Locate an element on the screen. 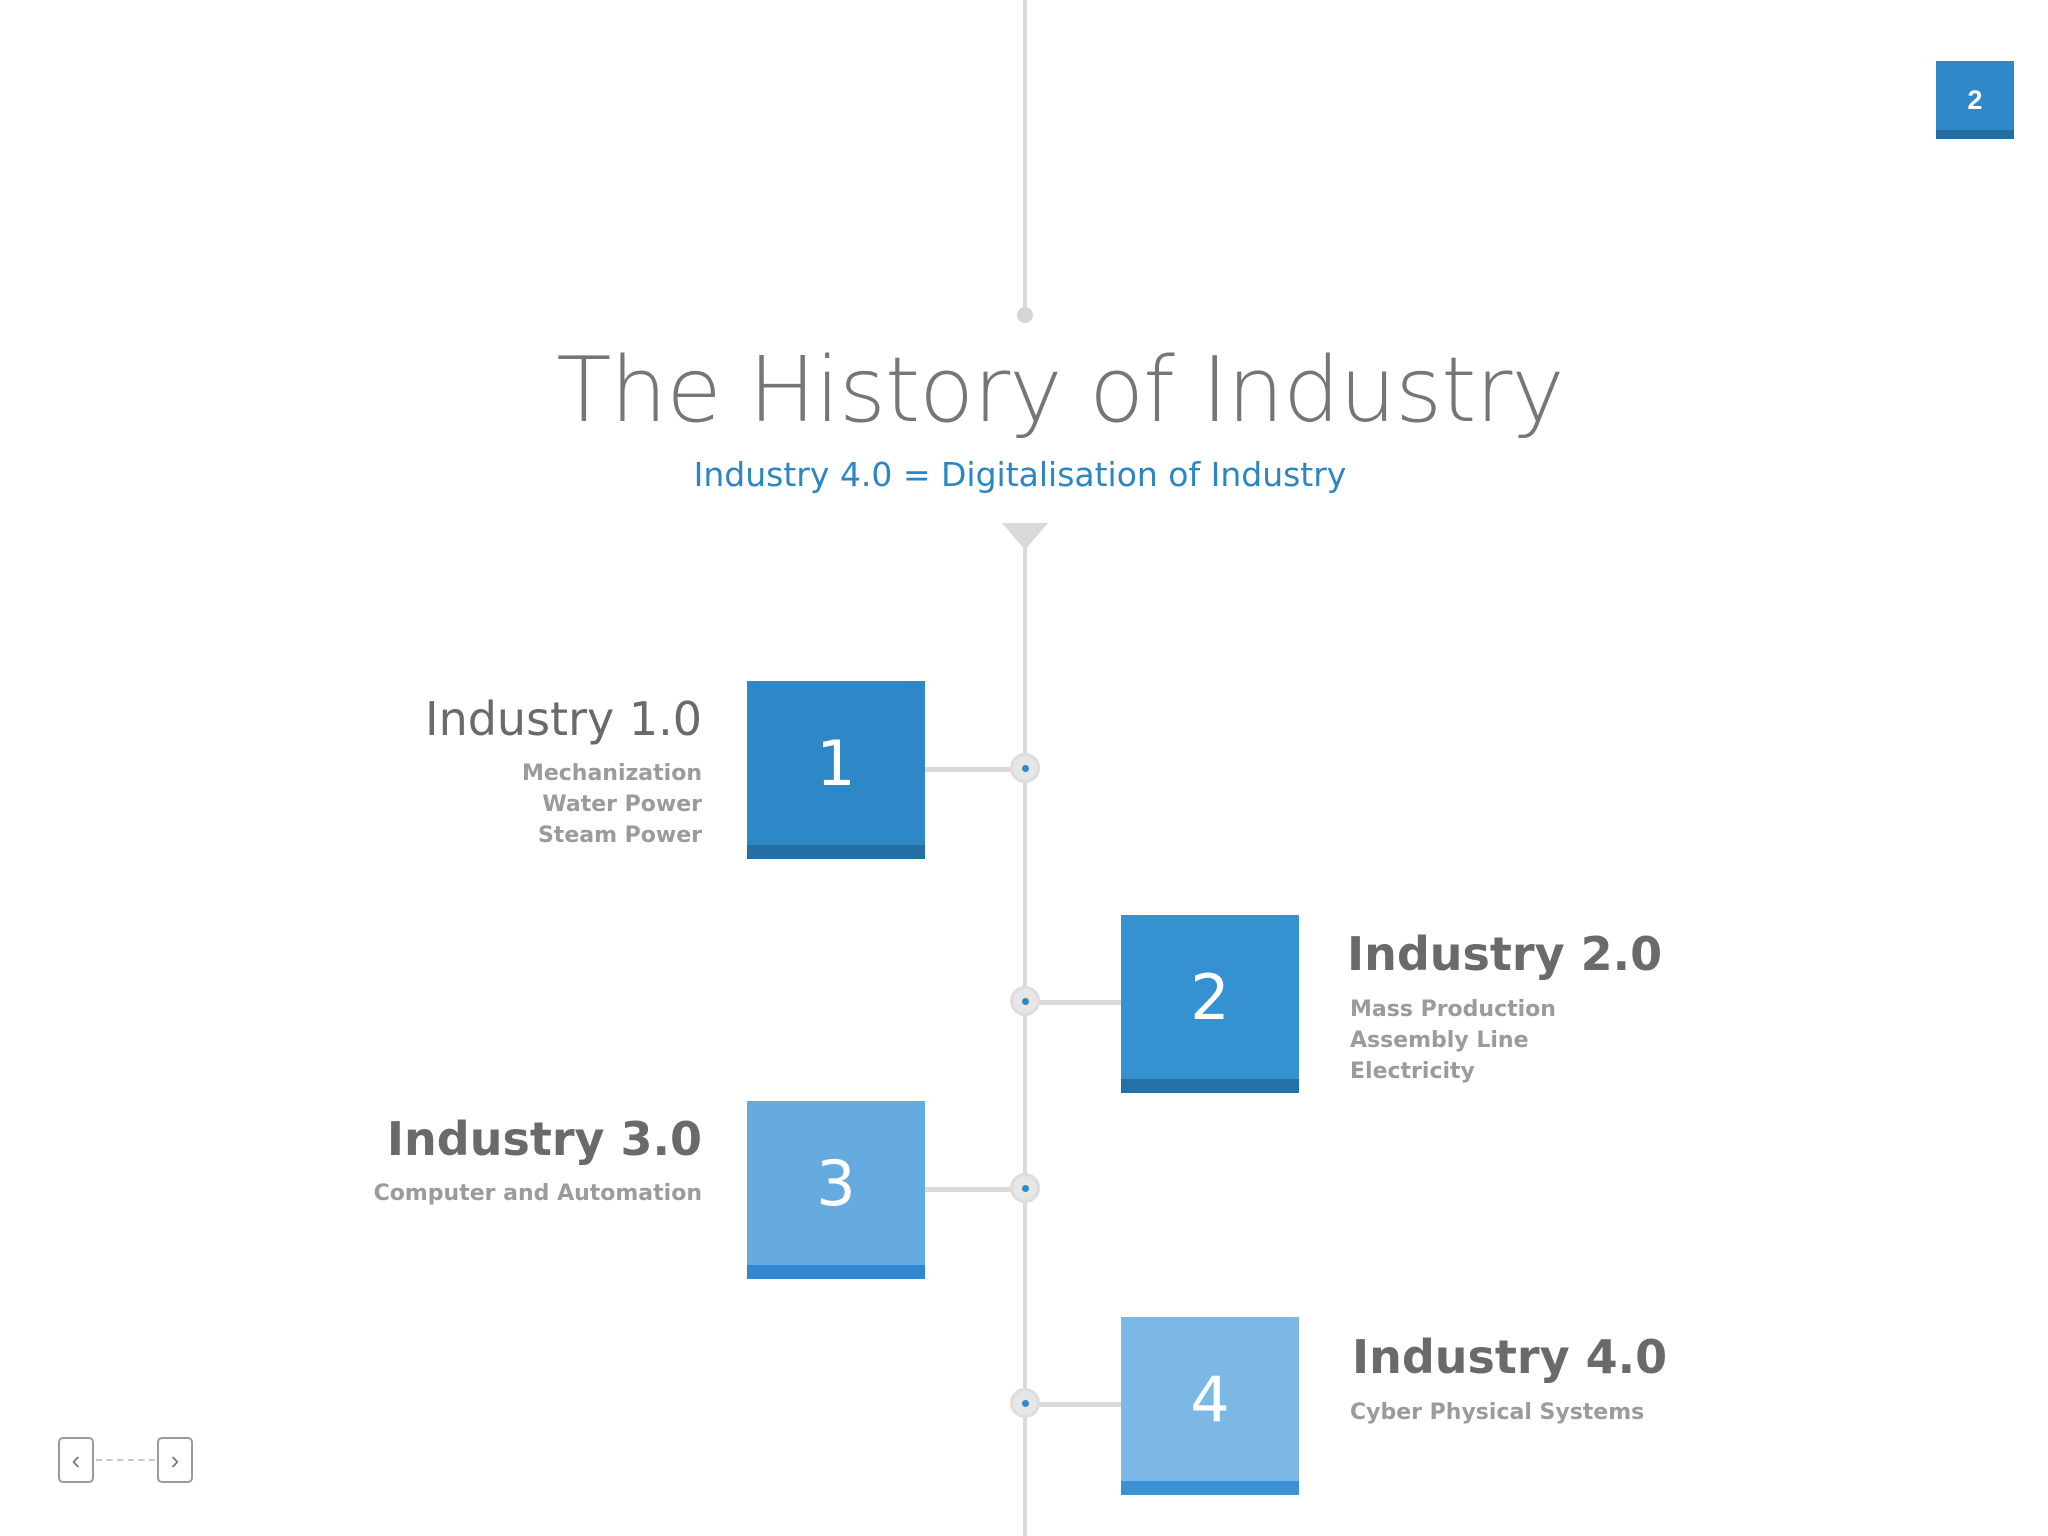 This screenshot has width=2048, height=1536. stage-number-box-2: 2 is located at coordinates (1210, 1004).